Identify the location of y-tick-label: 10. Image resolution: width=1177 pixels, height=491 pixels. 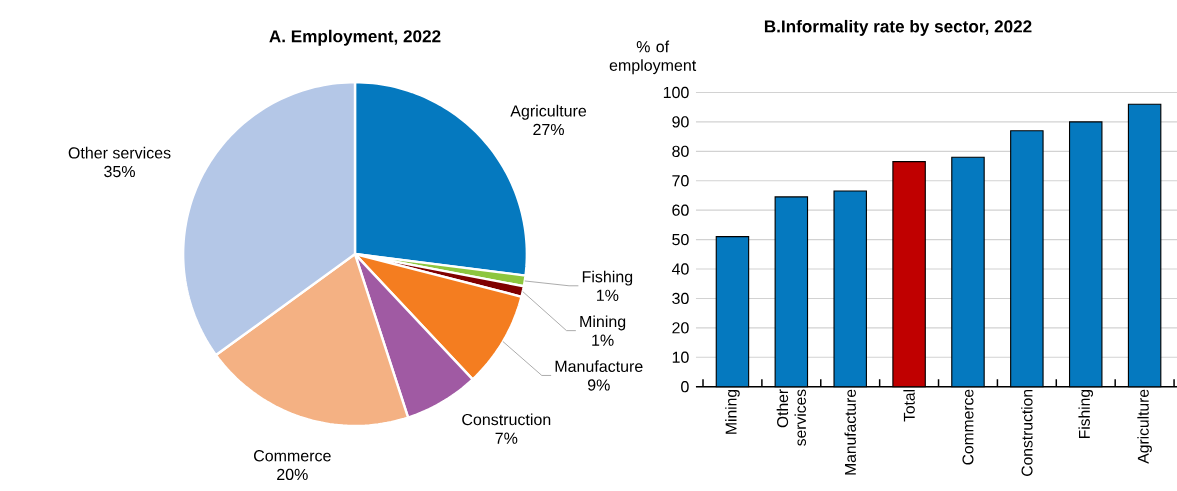
(680, 357).